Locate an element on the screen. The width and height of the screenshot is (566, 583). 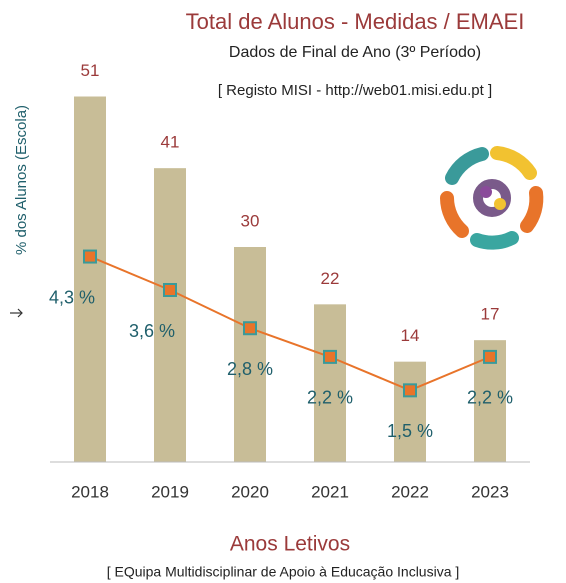
bar-value-label: 17 is located at coordinates (490, 314).